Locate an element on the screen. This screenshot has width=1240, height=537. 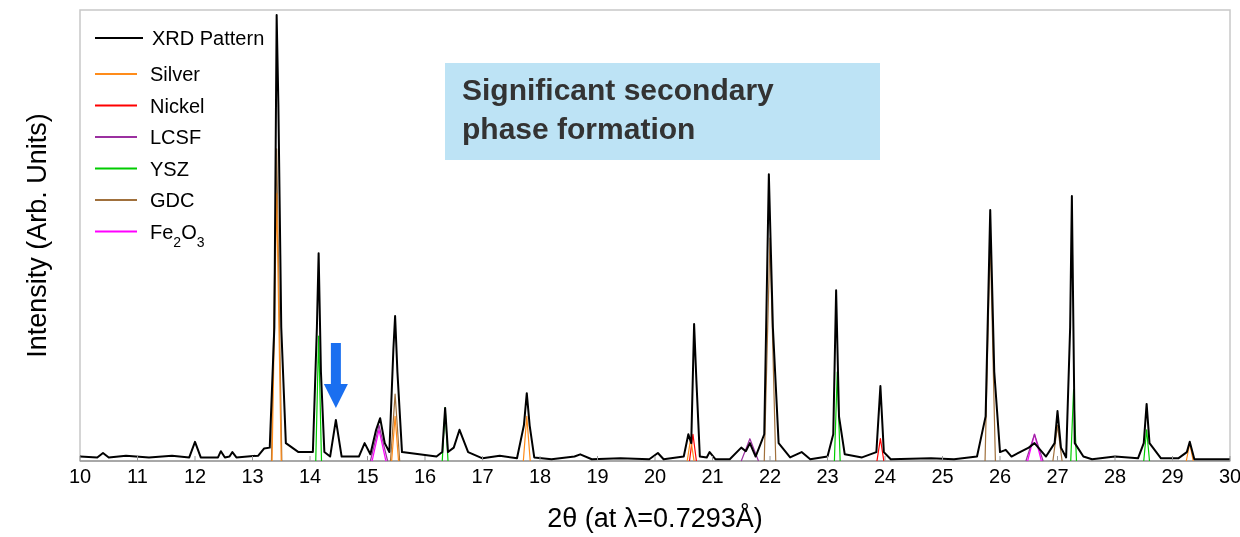
x-tick-label: 28 is located at coordinates (1115, 476).